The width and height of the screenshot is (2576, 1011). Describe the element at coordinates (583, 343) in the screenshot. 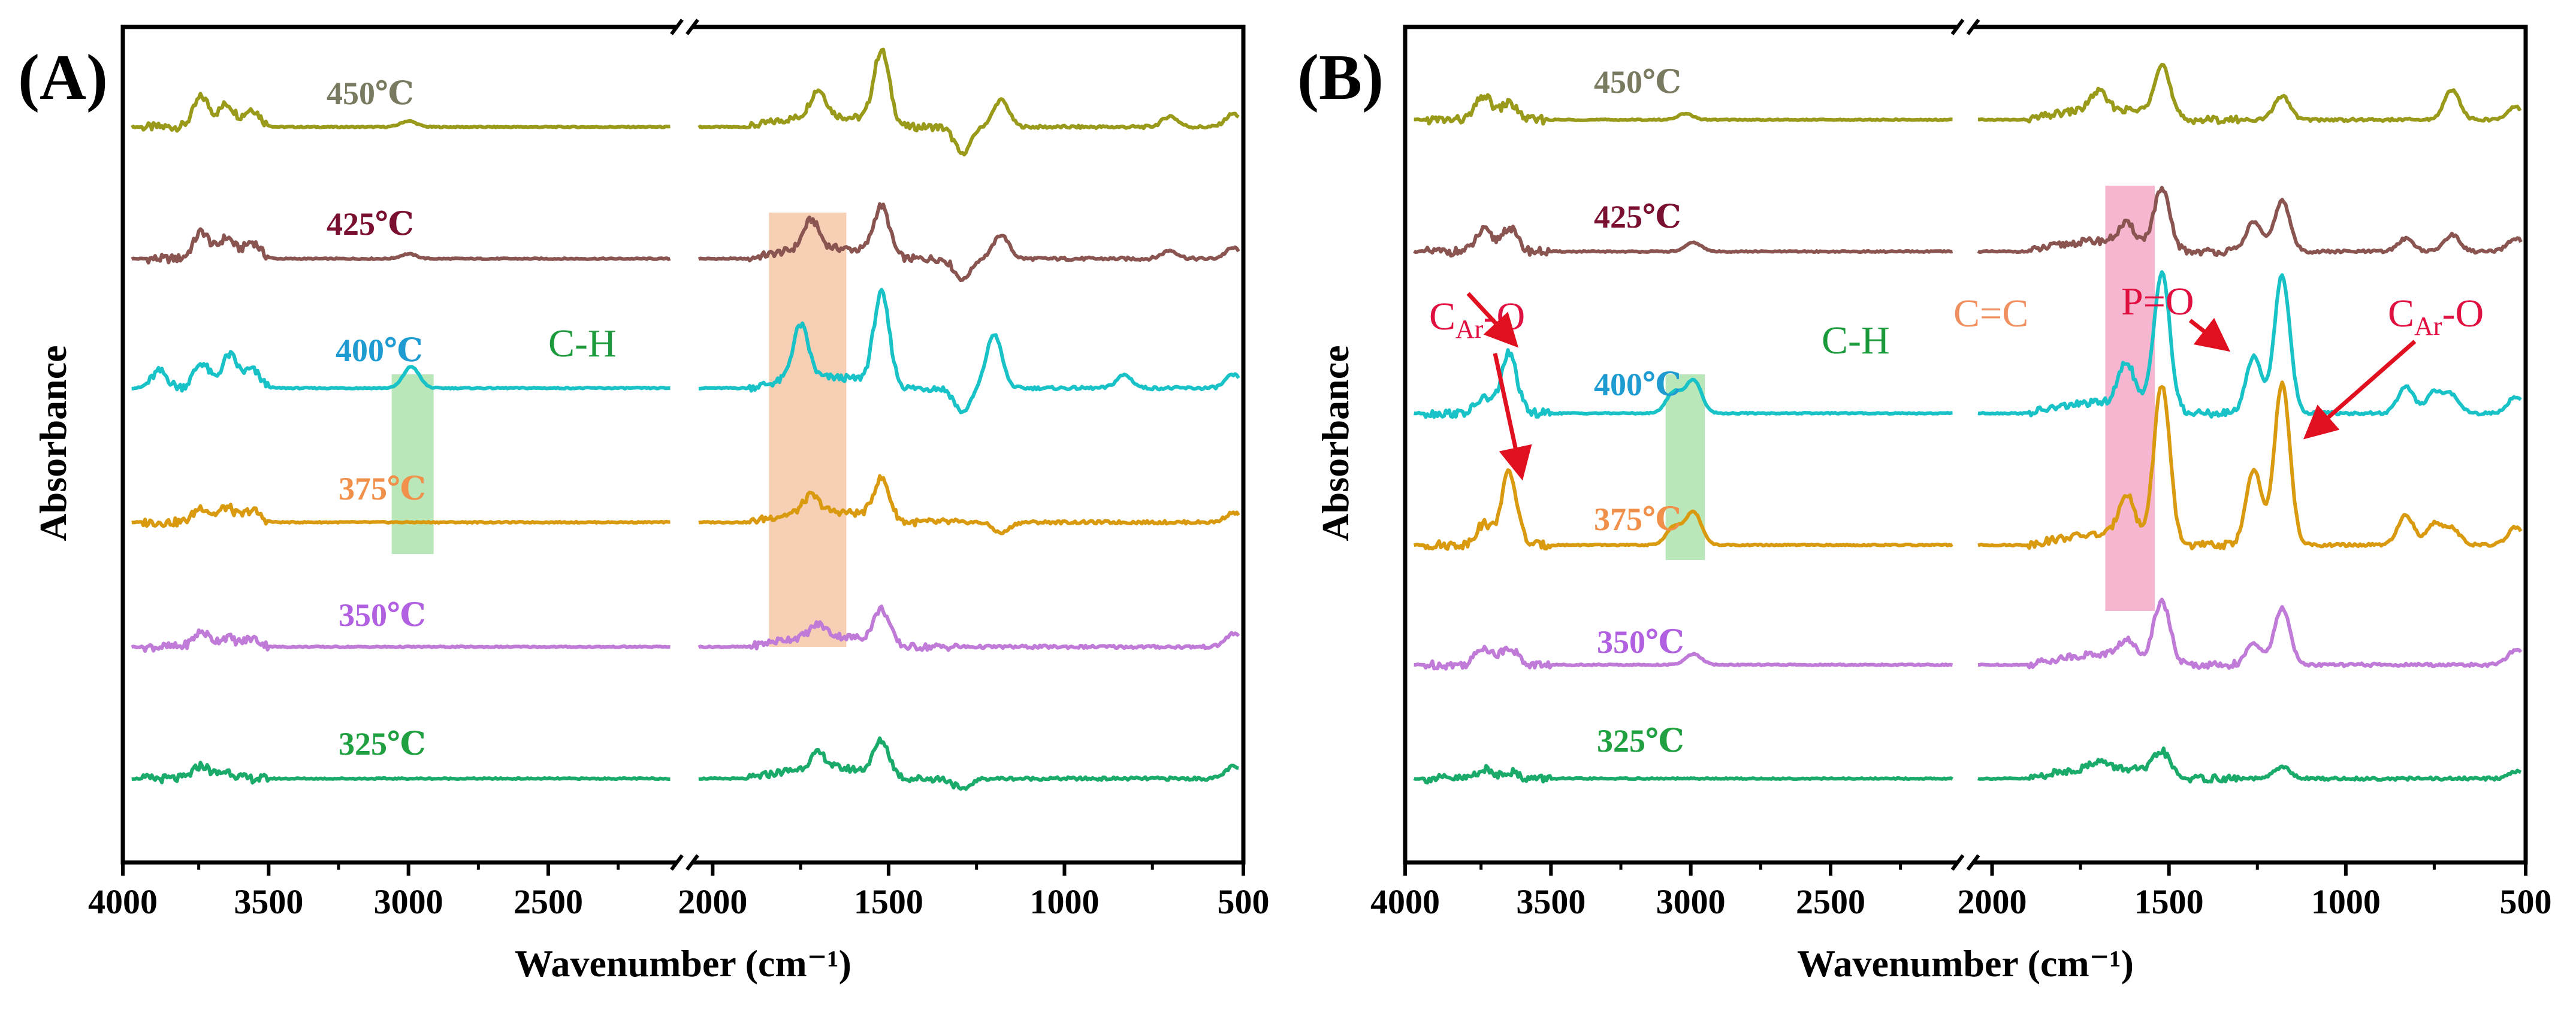

I see `panel-a-ch-annotation: C-H` at that location.